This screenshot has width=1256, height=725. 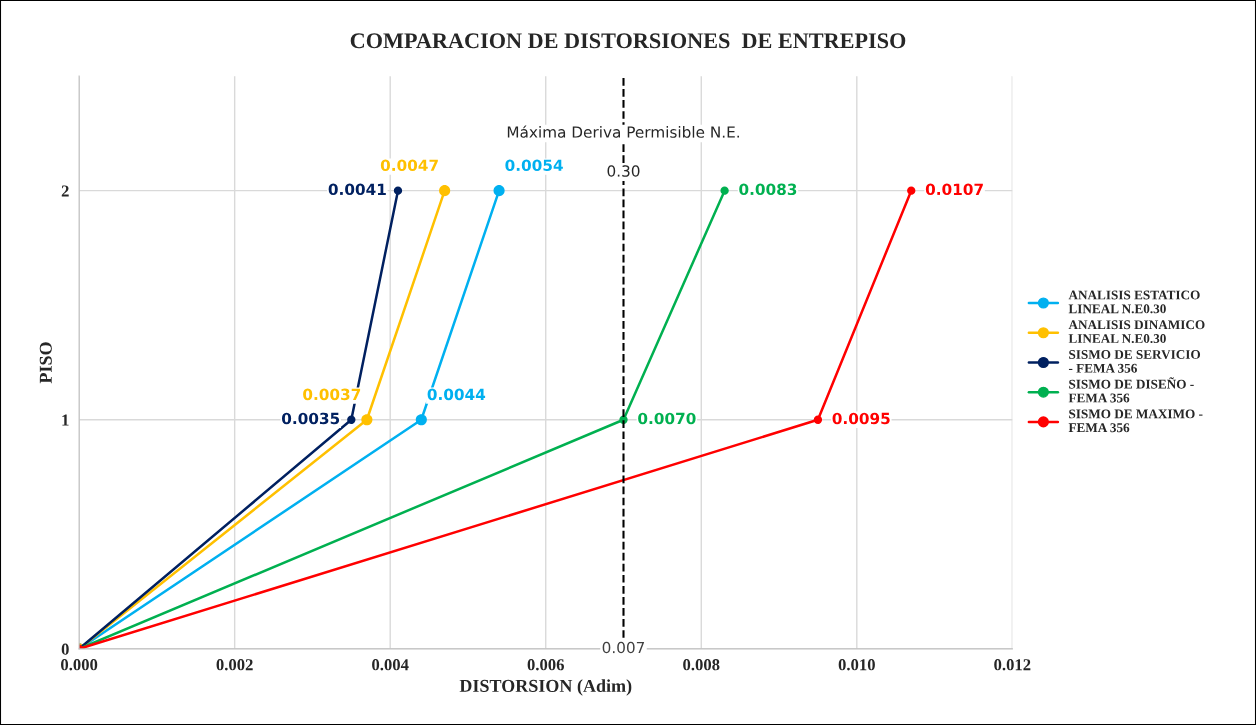 What do you see at coordinates (861, 418) in the screenshot?
I see `annotation: 0.0095` at bounding box center [861, 418].